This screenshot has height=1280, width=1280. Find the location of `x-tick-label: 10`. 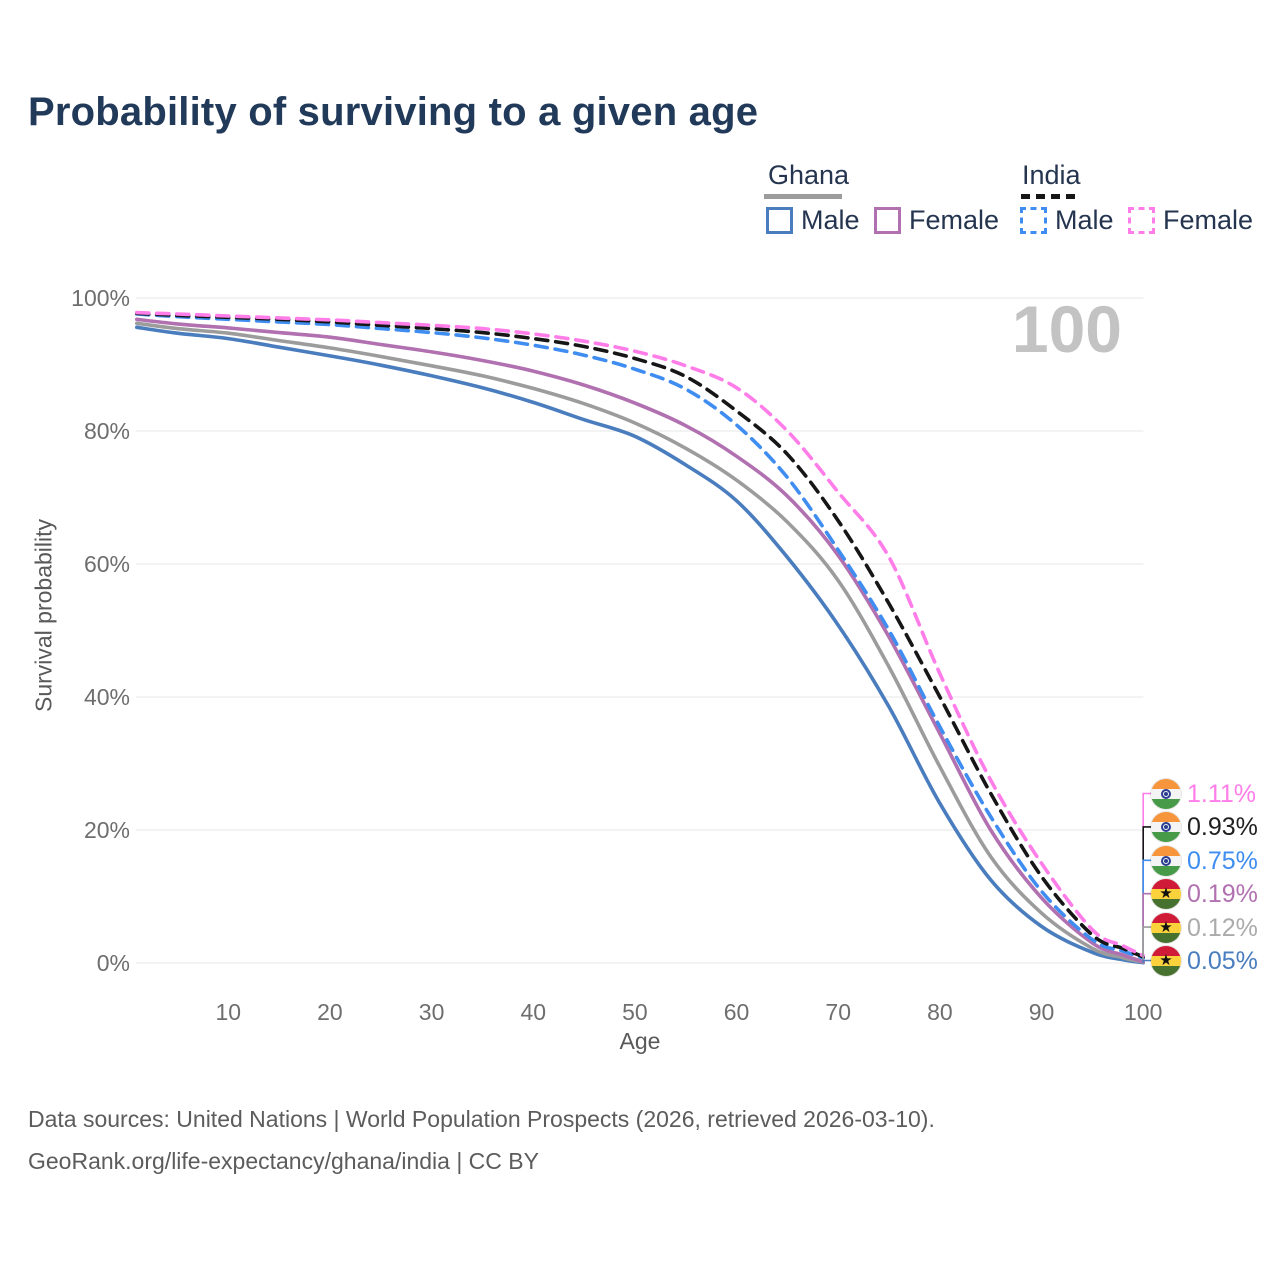

x-tick-label: 10 is located at coordinates (228, 1012).